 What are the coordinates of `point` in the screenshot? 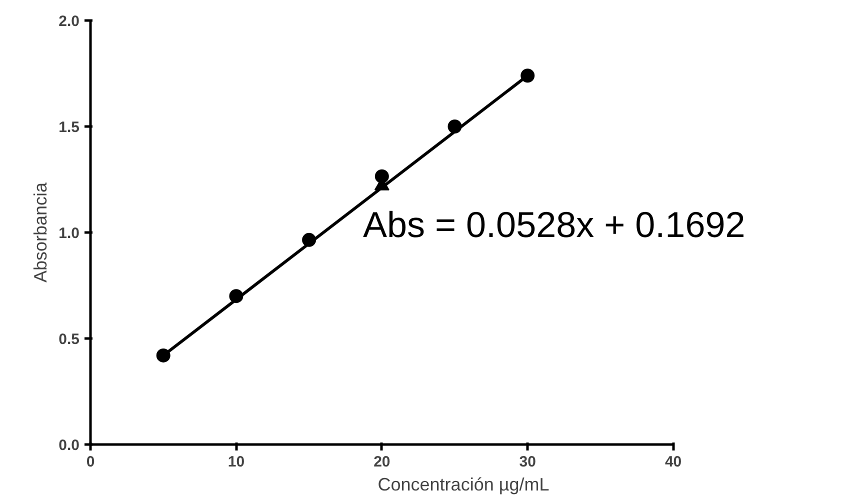 It's located at (381, 176).